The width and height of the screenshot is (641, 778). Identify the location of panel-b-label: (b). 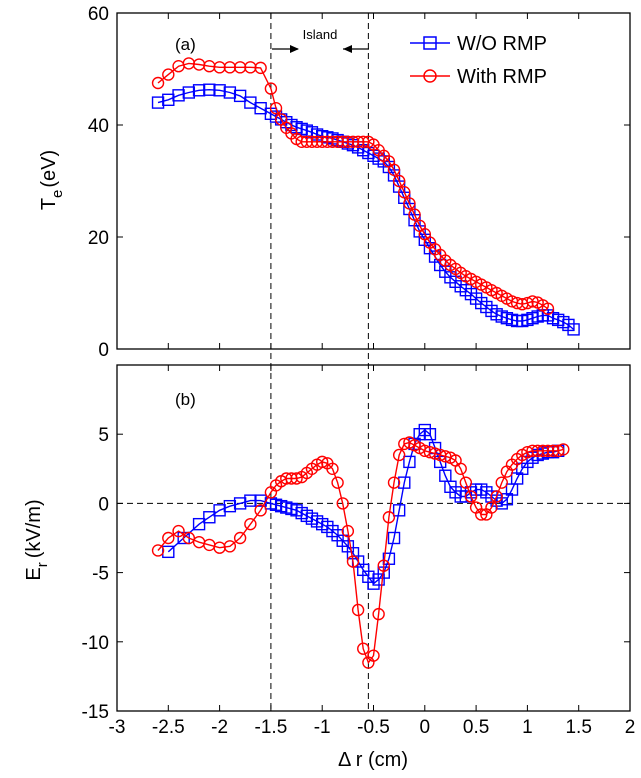
(185, 399).